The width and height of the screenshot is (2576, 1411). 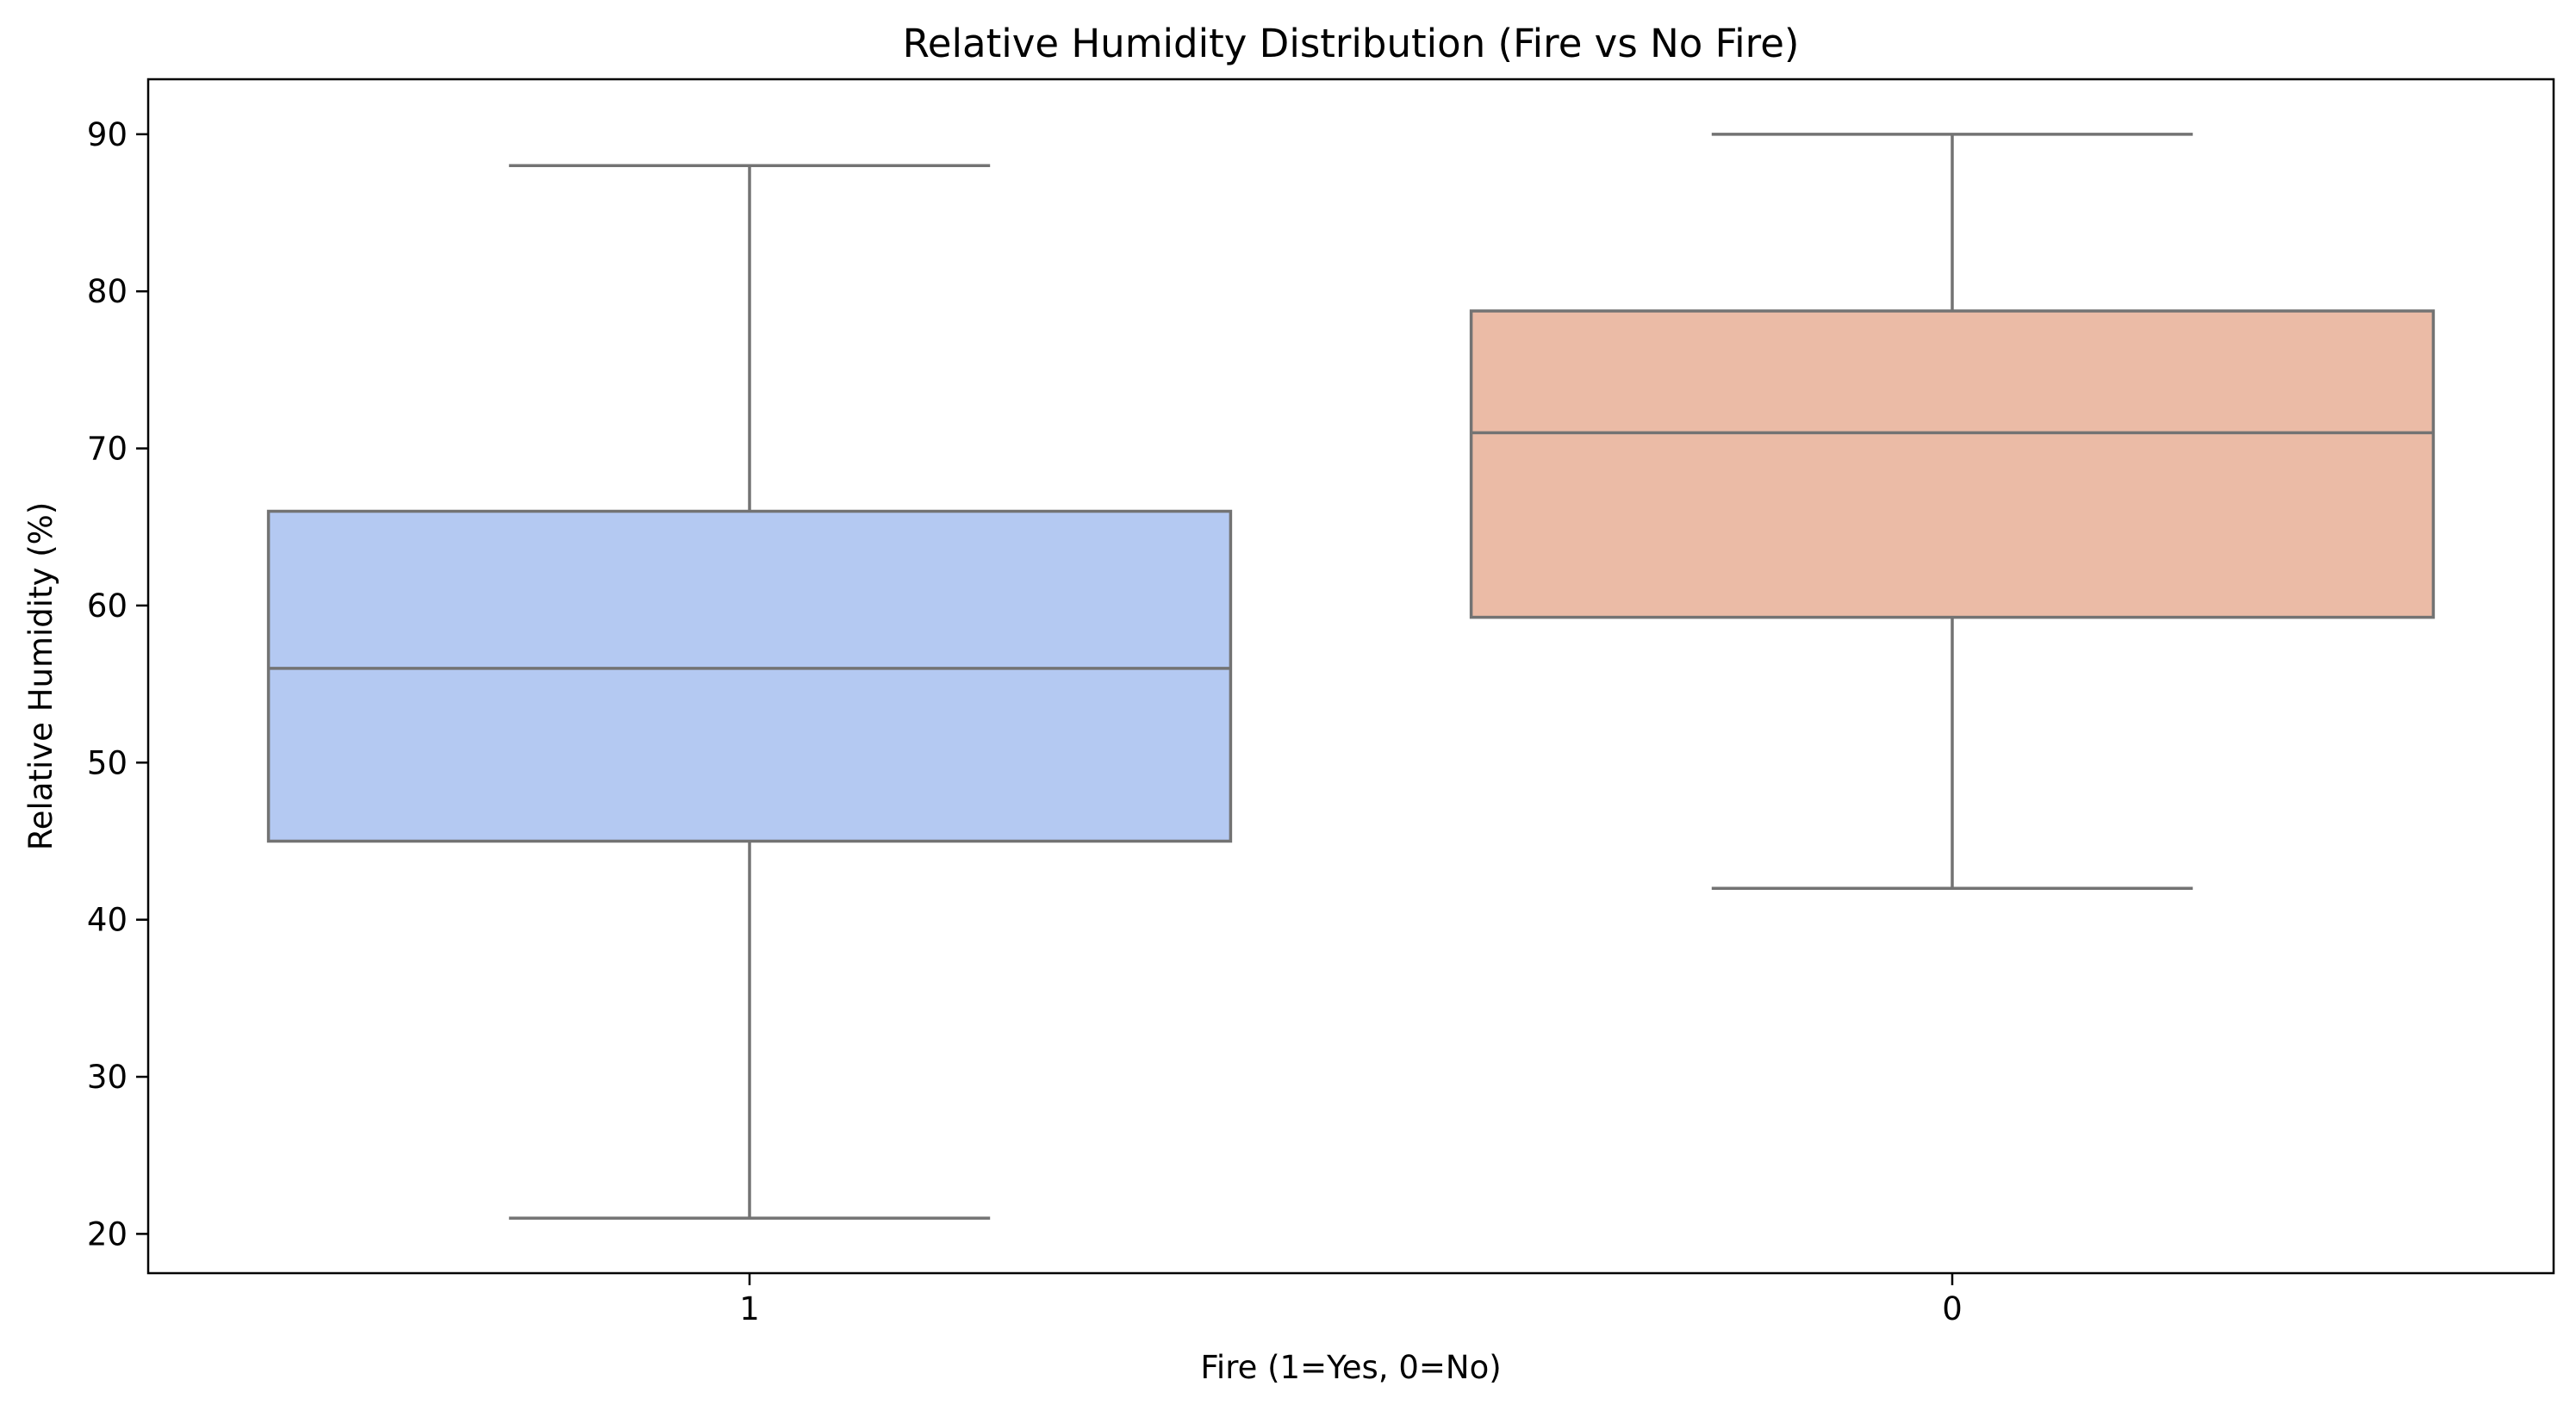 What do you see at coordinates (108, 450) in the screenshot?
I see `y-tick-label: 70` at bounding box center [108, 450].